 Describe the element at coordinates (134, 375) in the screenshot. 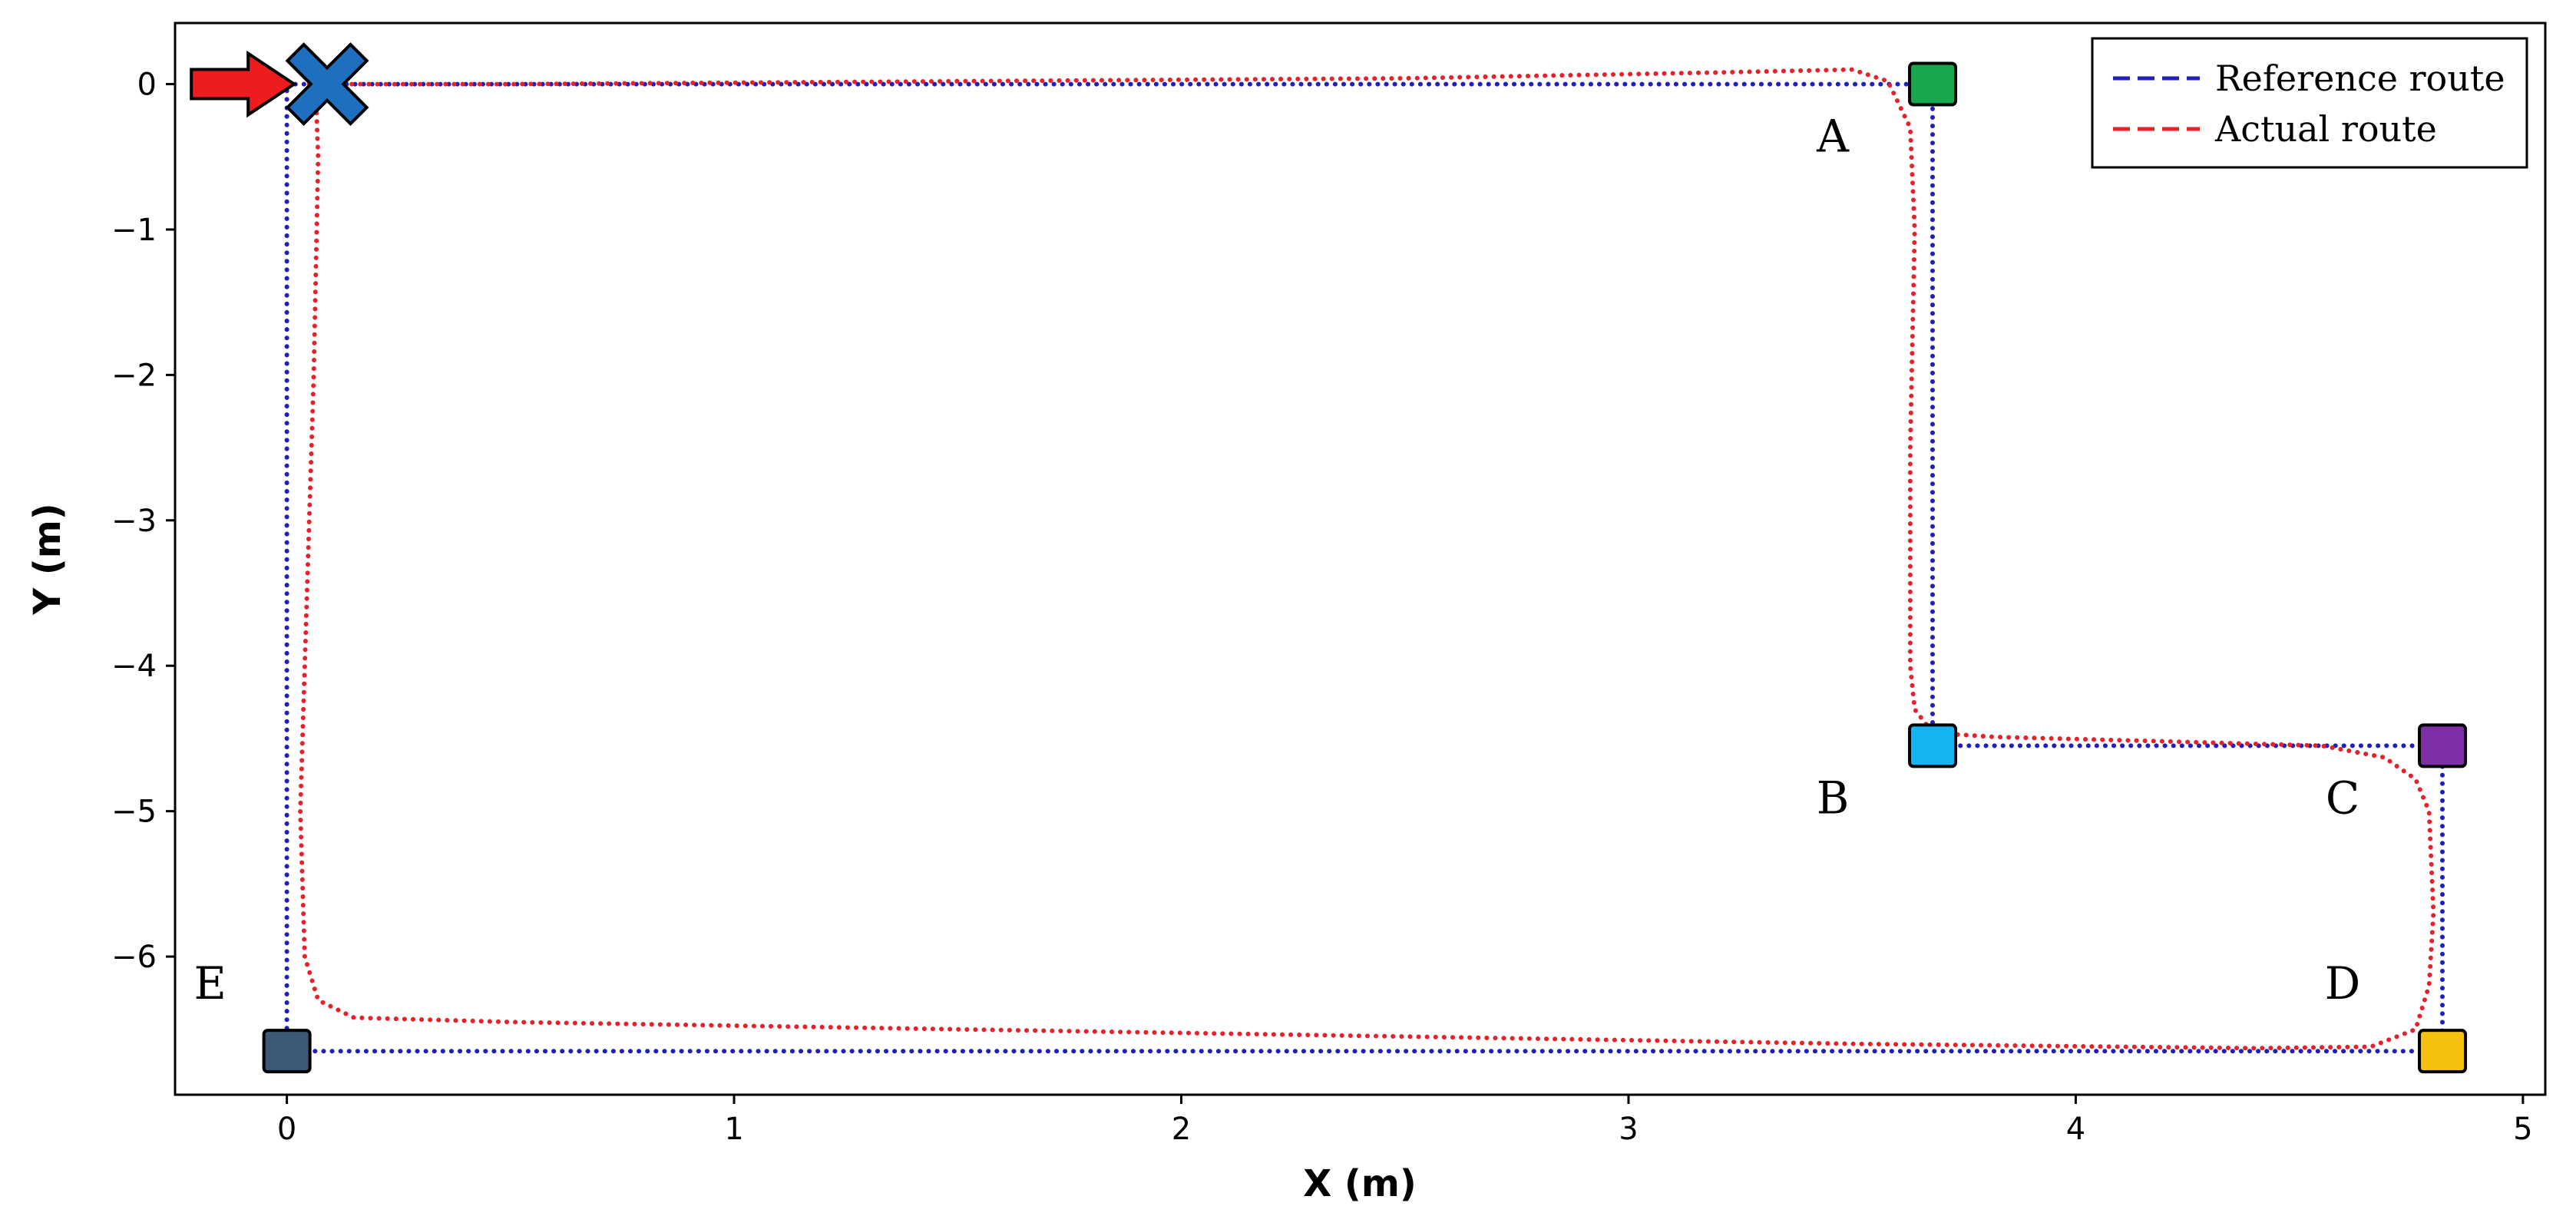

I see `y-tick-label: −2` at that location.